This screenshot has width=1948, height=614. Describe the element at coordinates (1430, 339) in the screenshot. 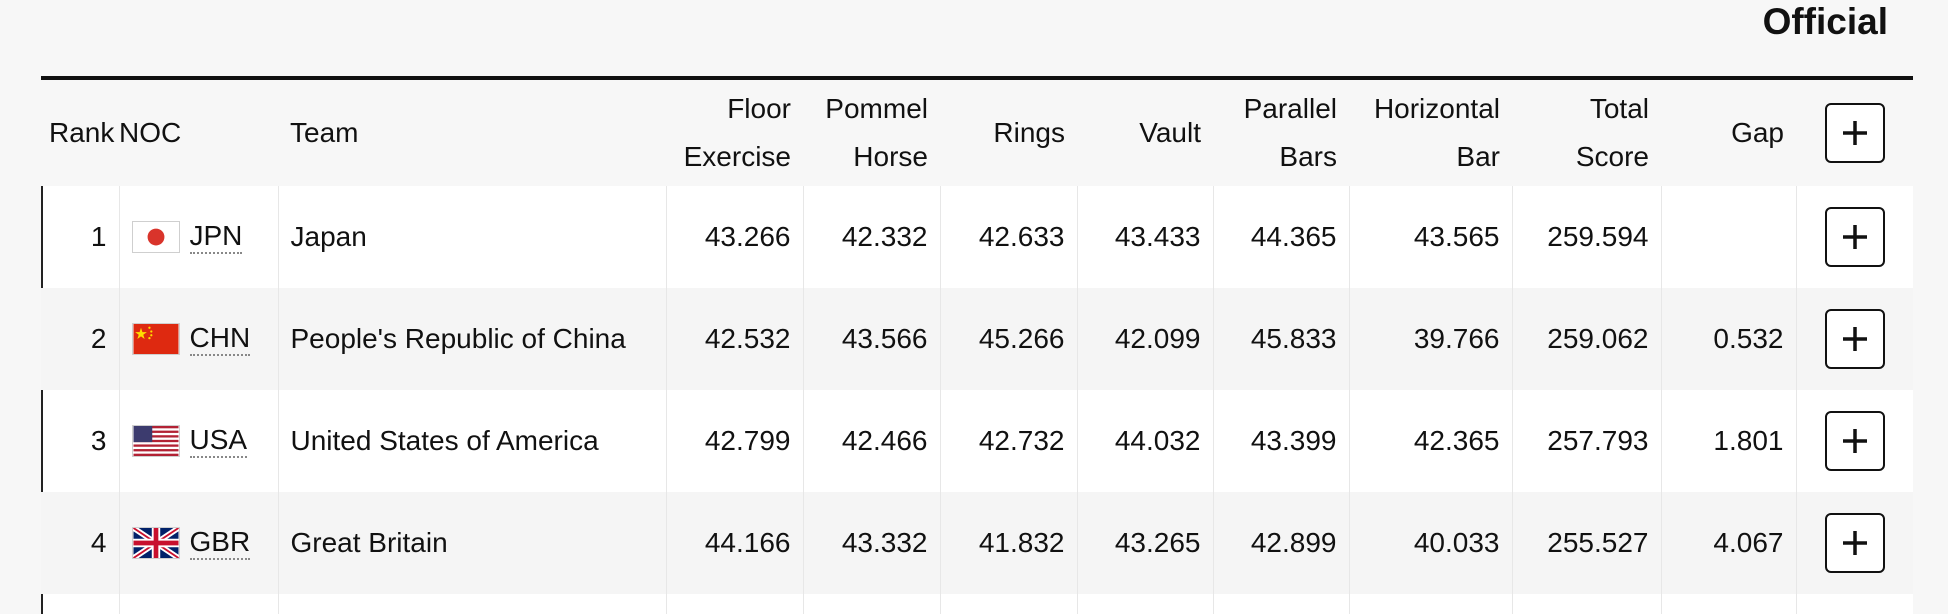

I see `horizontal-score: 39.766` at that location.